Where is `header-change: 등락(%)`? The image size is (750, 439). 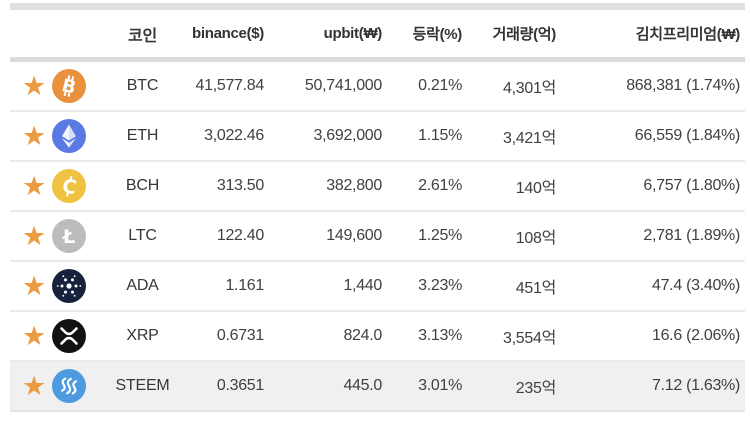
header-change: 등락(%) is located at coordinates (437, 34).